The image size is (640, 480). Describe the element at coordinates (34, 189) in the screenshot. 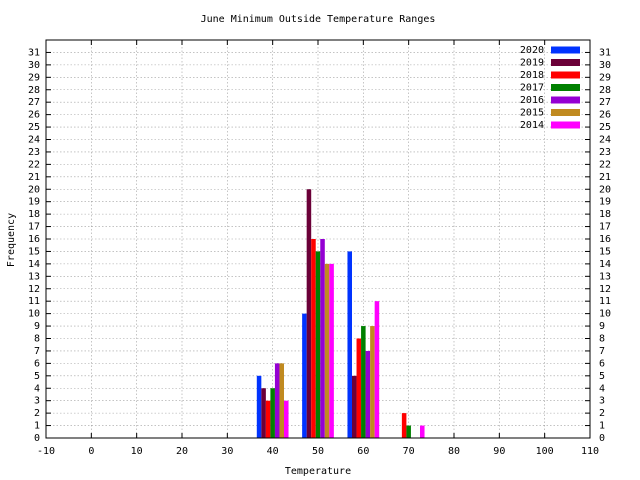

I see `y-tick-label: 20` at that location.